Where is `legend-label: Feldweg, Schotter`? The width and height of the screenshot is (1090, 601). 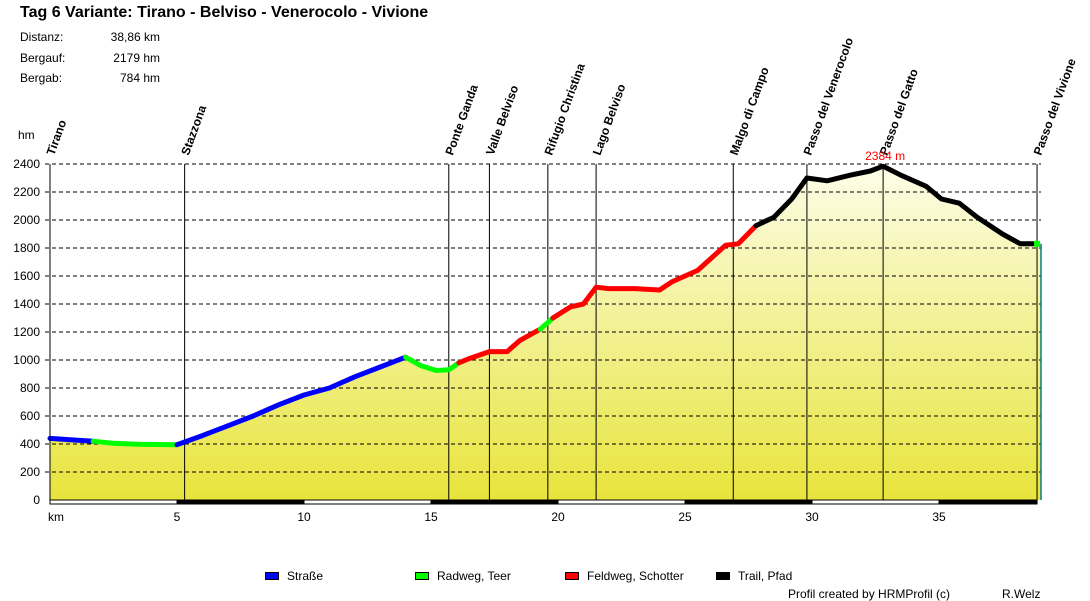 legend-label: Feldweg, Schotter is located at coordinates (635, 576).